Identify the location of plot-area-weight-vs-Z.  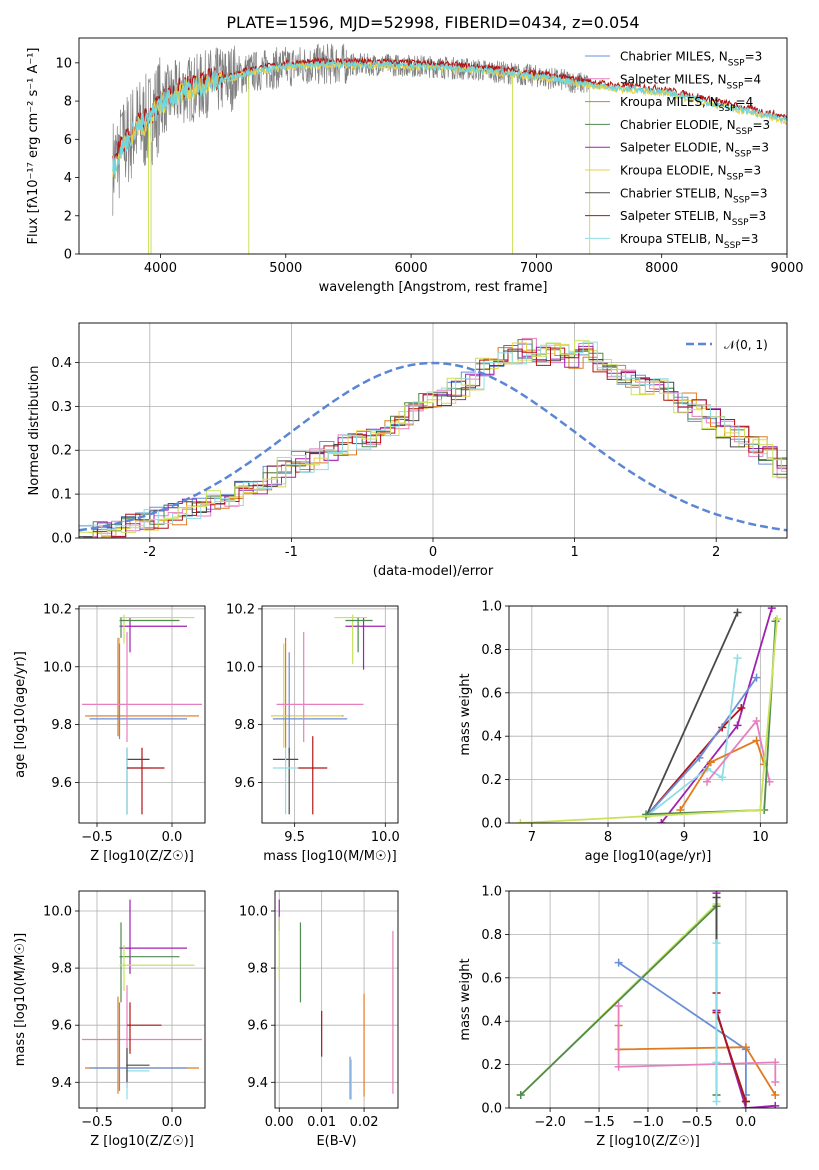
(648, 999).